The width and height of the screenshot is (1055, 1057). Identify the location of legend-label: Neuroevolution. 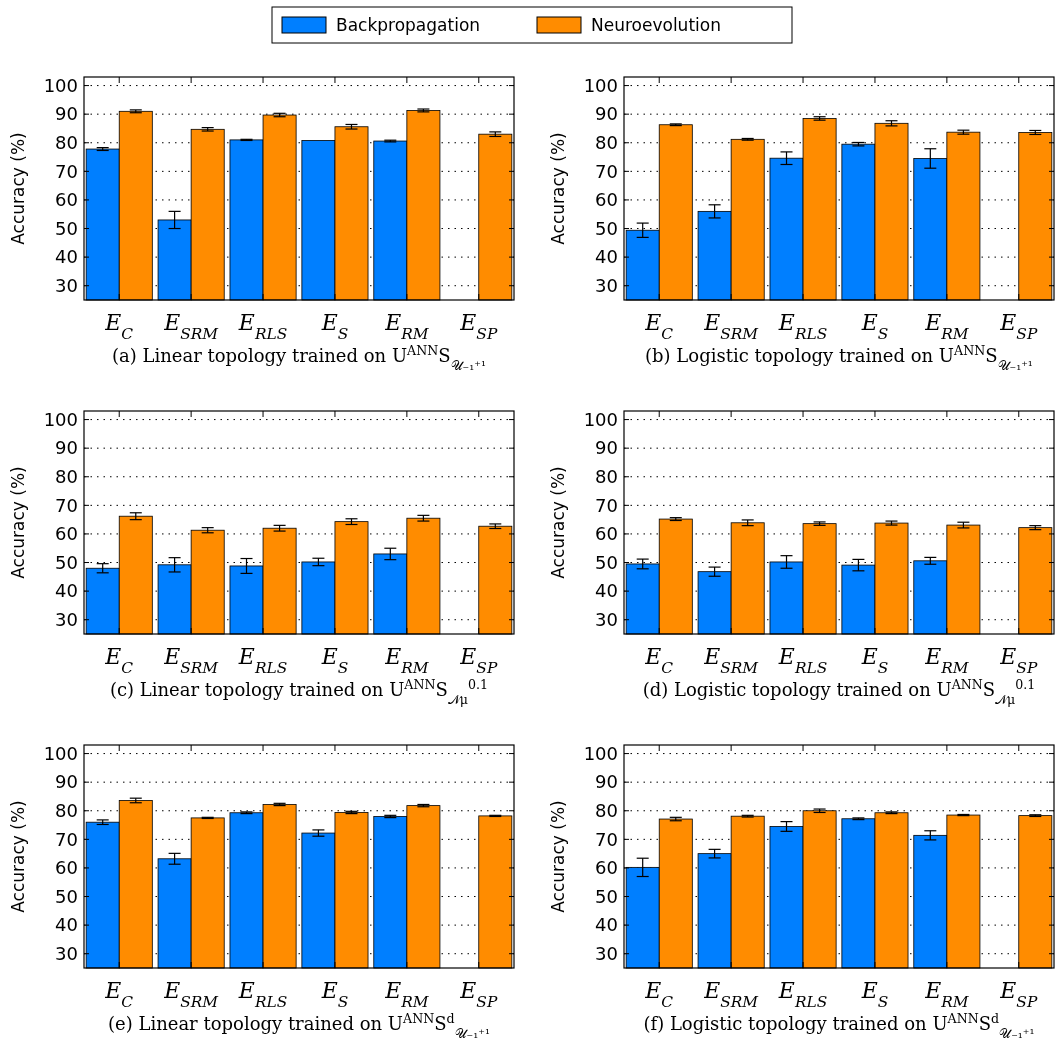
(656, 24).